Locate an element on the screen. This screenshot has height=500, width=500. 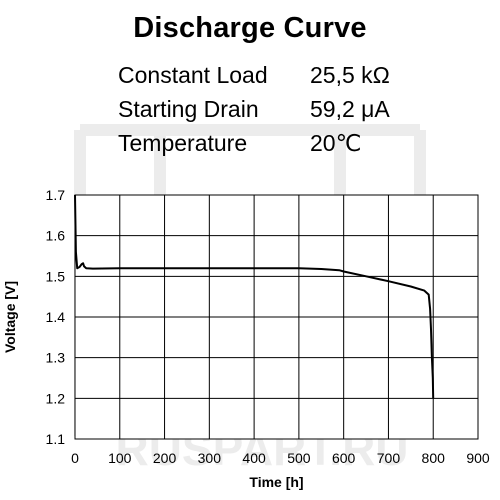
y-tick-label: 1.6 is located at coordinates (56, 236).